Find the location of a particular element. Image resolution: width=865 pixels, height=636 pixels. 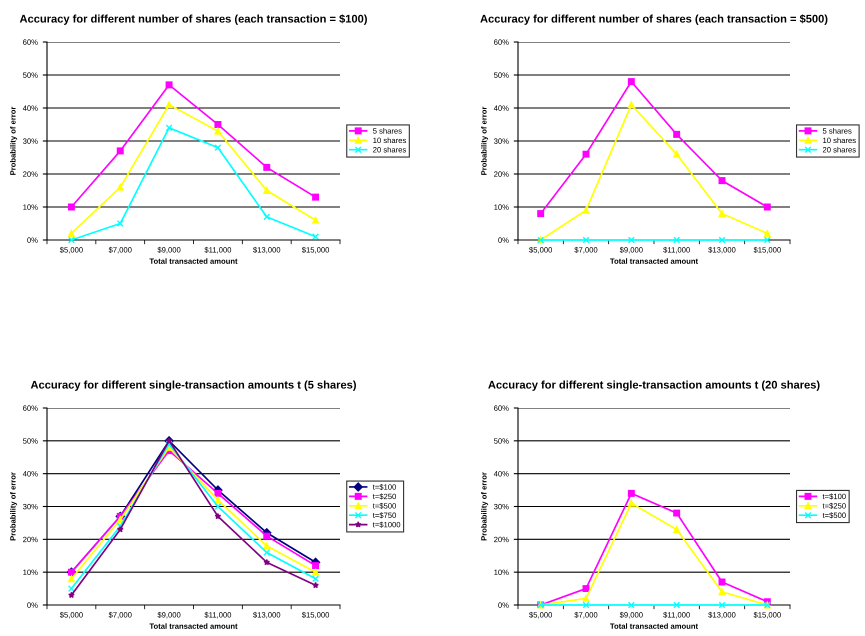

chart-title: Accuracy for different number of shares (each transaction = $100) is located at coordinates (193, 19).